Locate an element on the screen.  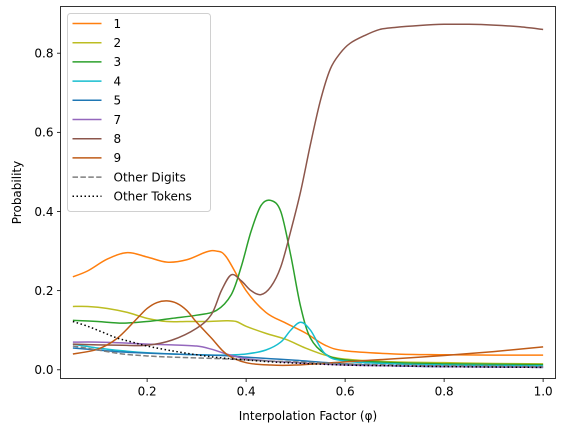
x-tick-label: 0.4 is located at coordinates (246, 392).